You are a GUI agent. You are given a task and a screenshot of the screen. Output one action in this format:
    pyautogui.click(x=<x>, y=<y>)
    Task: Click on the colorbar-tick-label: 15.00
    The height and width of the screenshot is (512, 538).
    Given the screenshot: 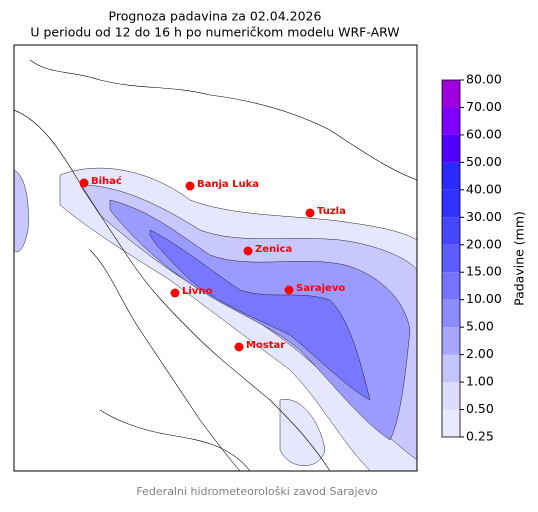 What is the action you would take?
    pyautogui.click(x=484, y=271)
    